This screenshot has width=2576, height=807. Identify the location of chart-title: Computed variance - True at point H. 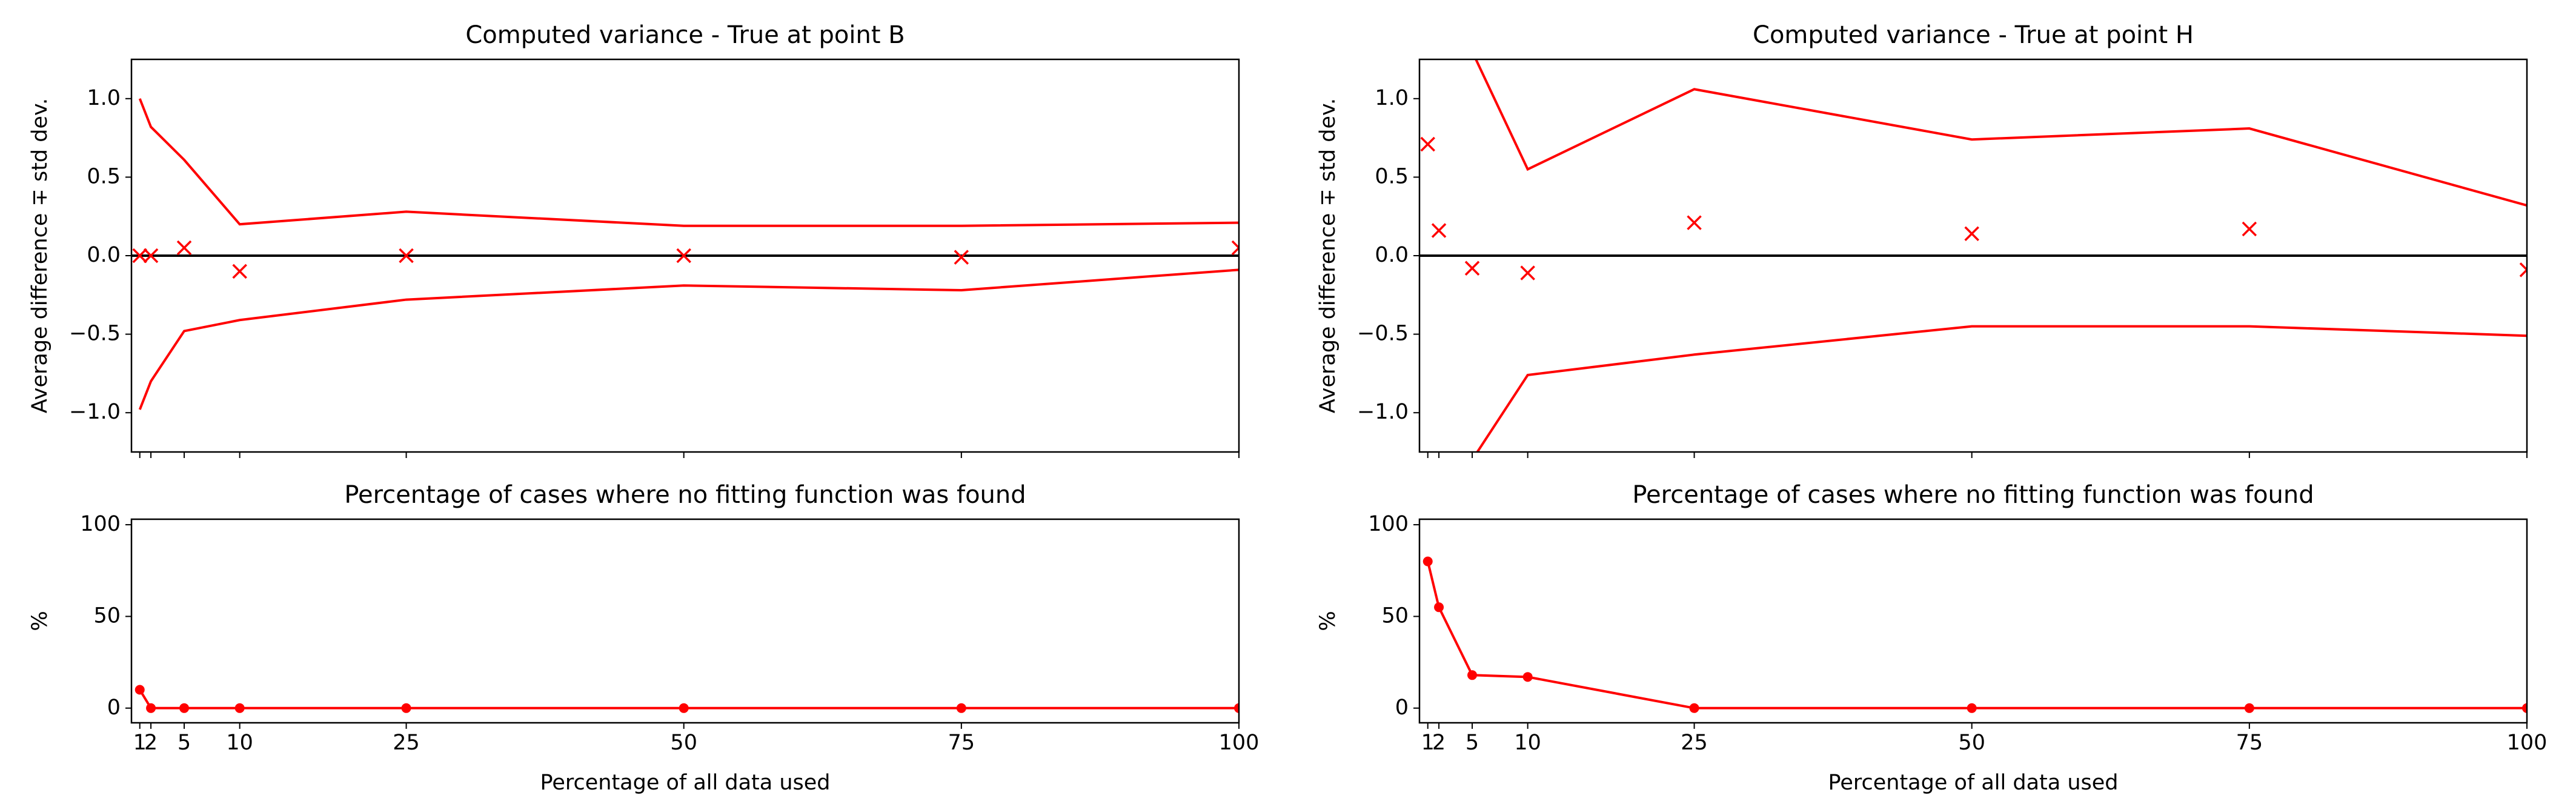
(1973, 35).